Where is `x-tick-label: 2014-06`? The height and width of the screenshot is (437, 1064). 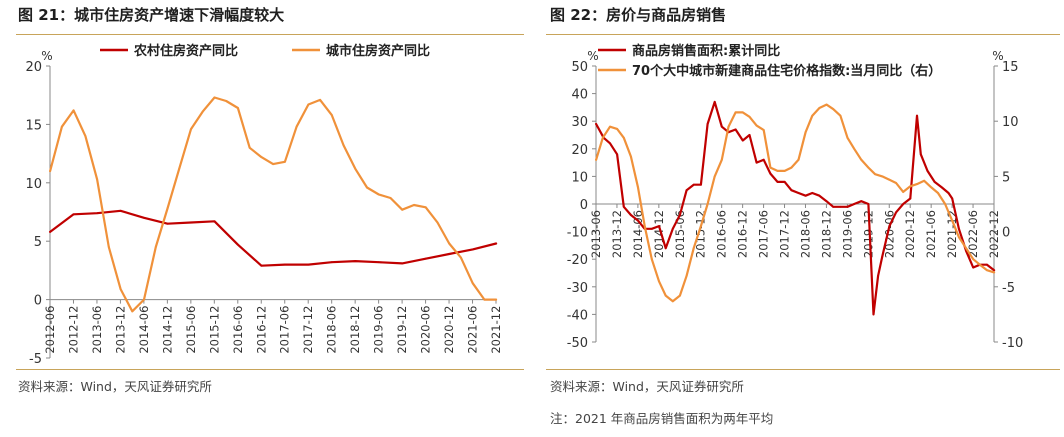 x-tick-label: 2014-06 is located at coordinates (638, 234).